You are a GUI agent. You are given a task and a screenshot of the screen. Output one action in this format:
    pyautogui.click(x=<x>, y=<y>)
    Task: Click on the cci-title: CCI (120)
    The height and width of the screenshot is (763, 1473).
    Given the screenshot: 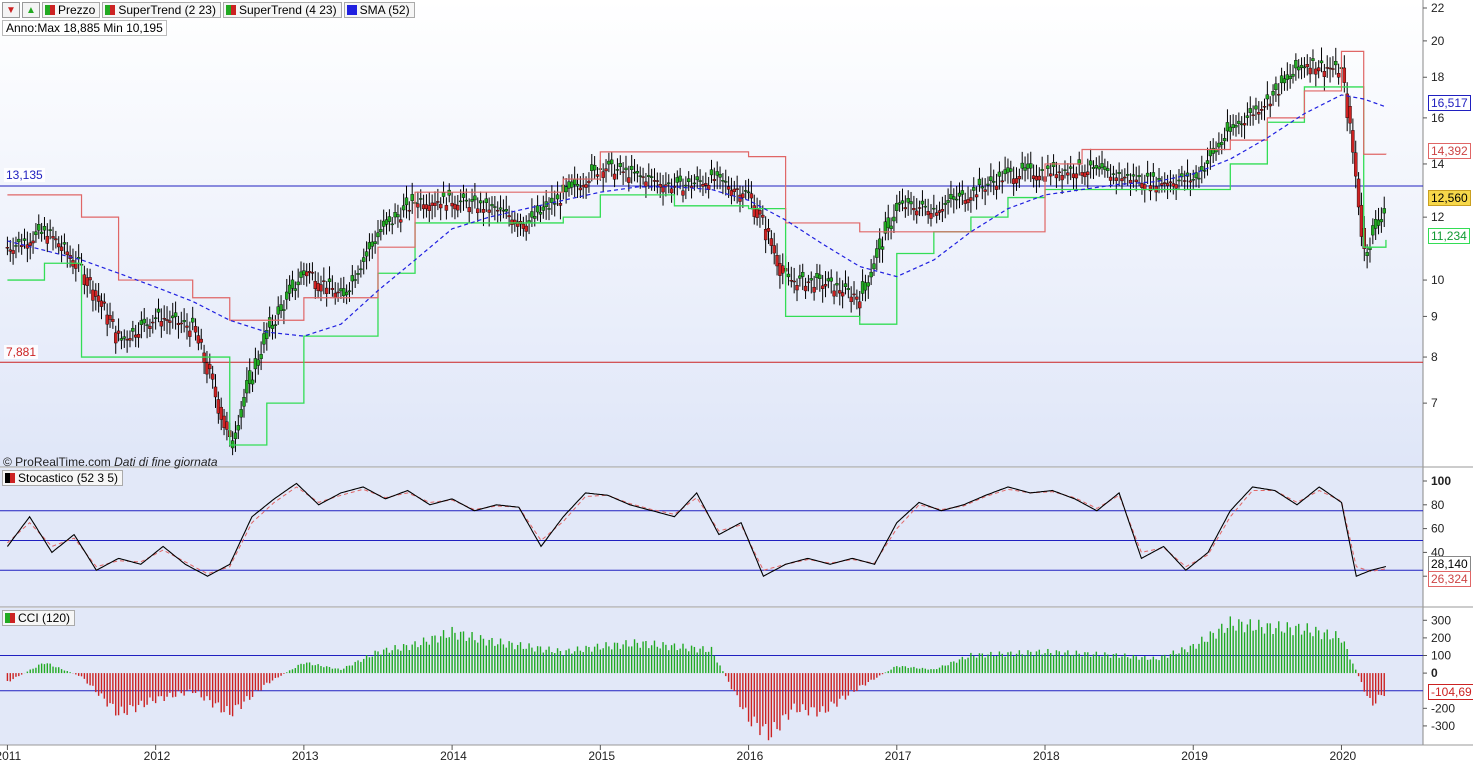 What is the action you would take?
    pyautogui.click(x=39, y=618)
    